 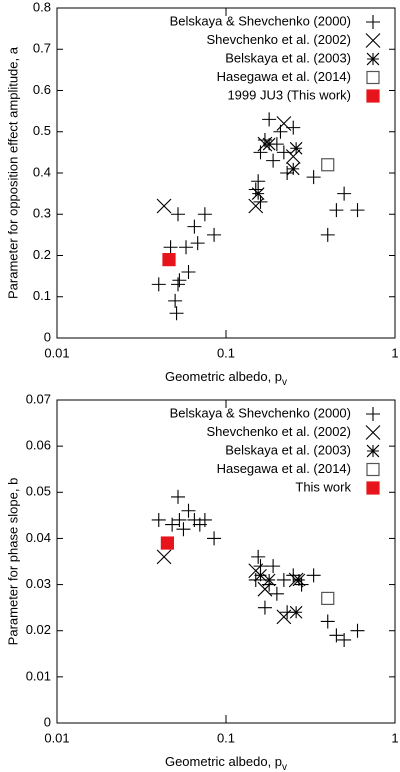 I want to click on y-tick-label: 0.02, so click(x=38, y=629).